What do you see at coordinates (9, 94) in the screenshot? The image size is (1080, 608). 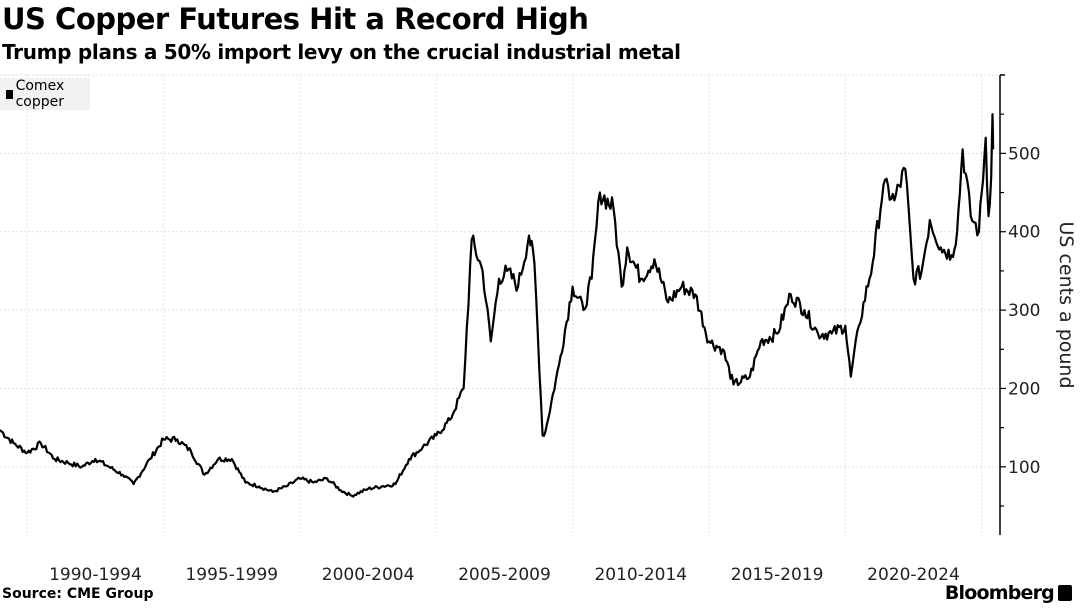 I see `legend-swatch` at bounding box center [9, 94].